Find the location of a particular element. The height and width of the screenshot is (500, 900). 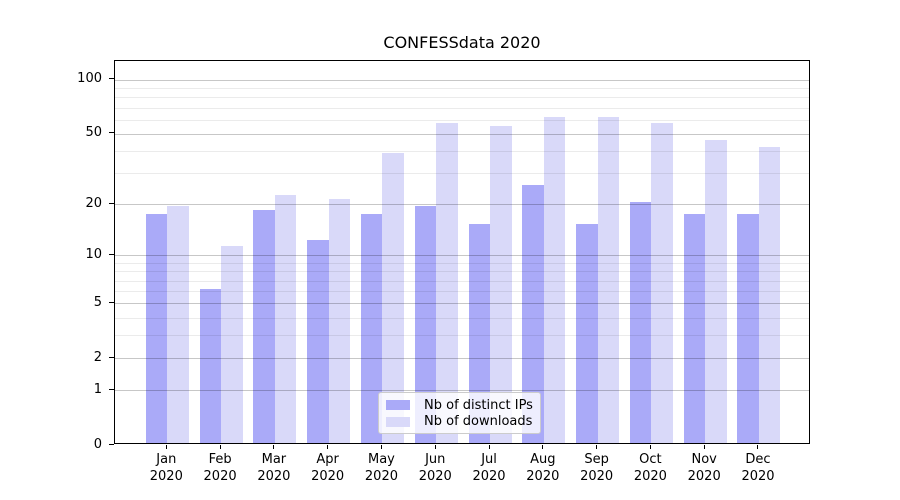

bar-distinct-ips-dec is located at coordinates (748, 328).